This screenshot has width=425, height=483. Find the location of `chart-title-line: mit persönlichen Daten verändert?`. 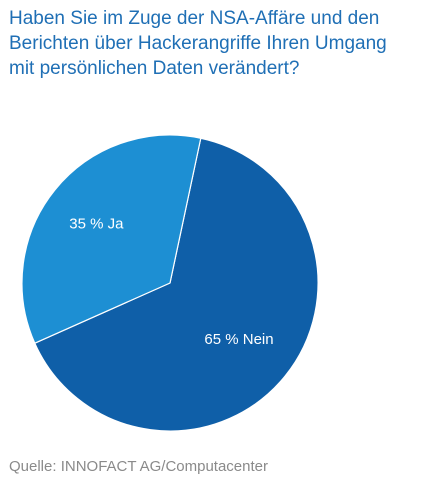

chart-title-line: mit persönlichen Daten verändert? is located at coordinates (154, 68).